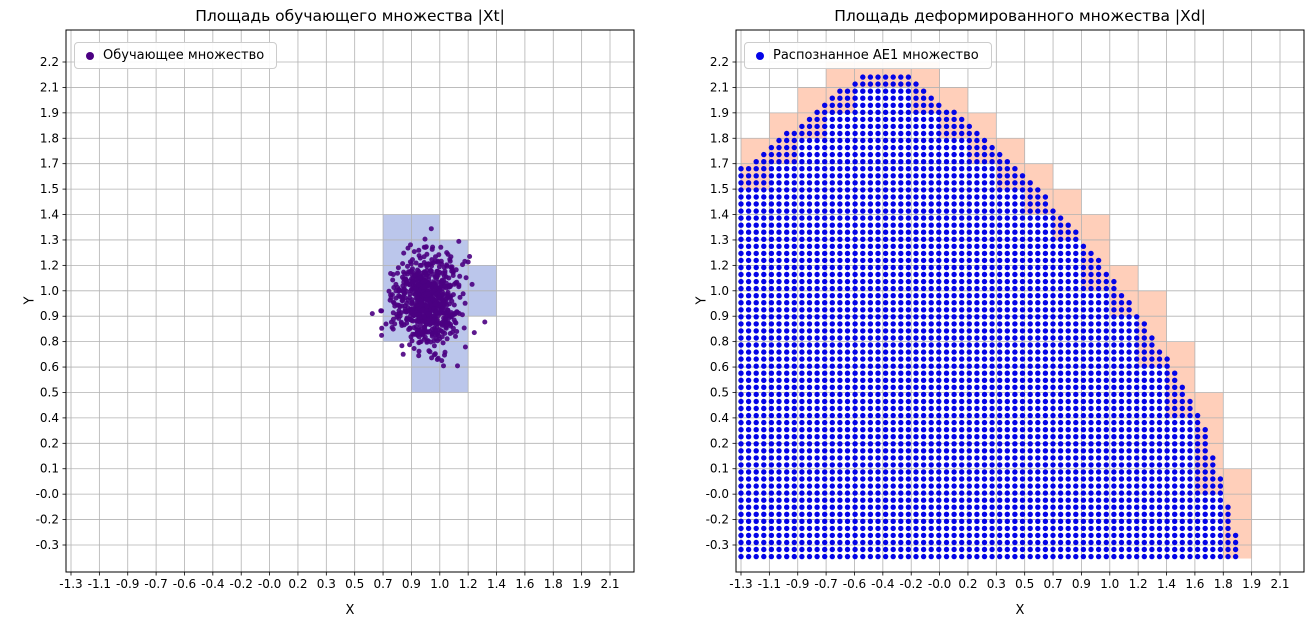 The image size is (1316, 626). I want to click on y-tick-label: 1.8, so click(49, 138).